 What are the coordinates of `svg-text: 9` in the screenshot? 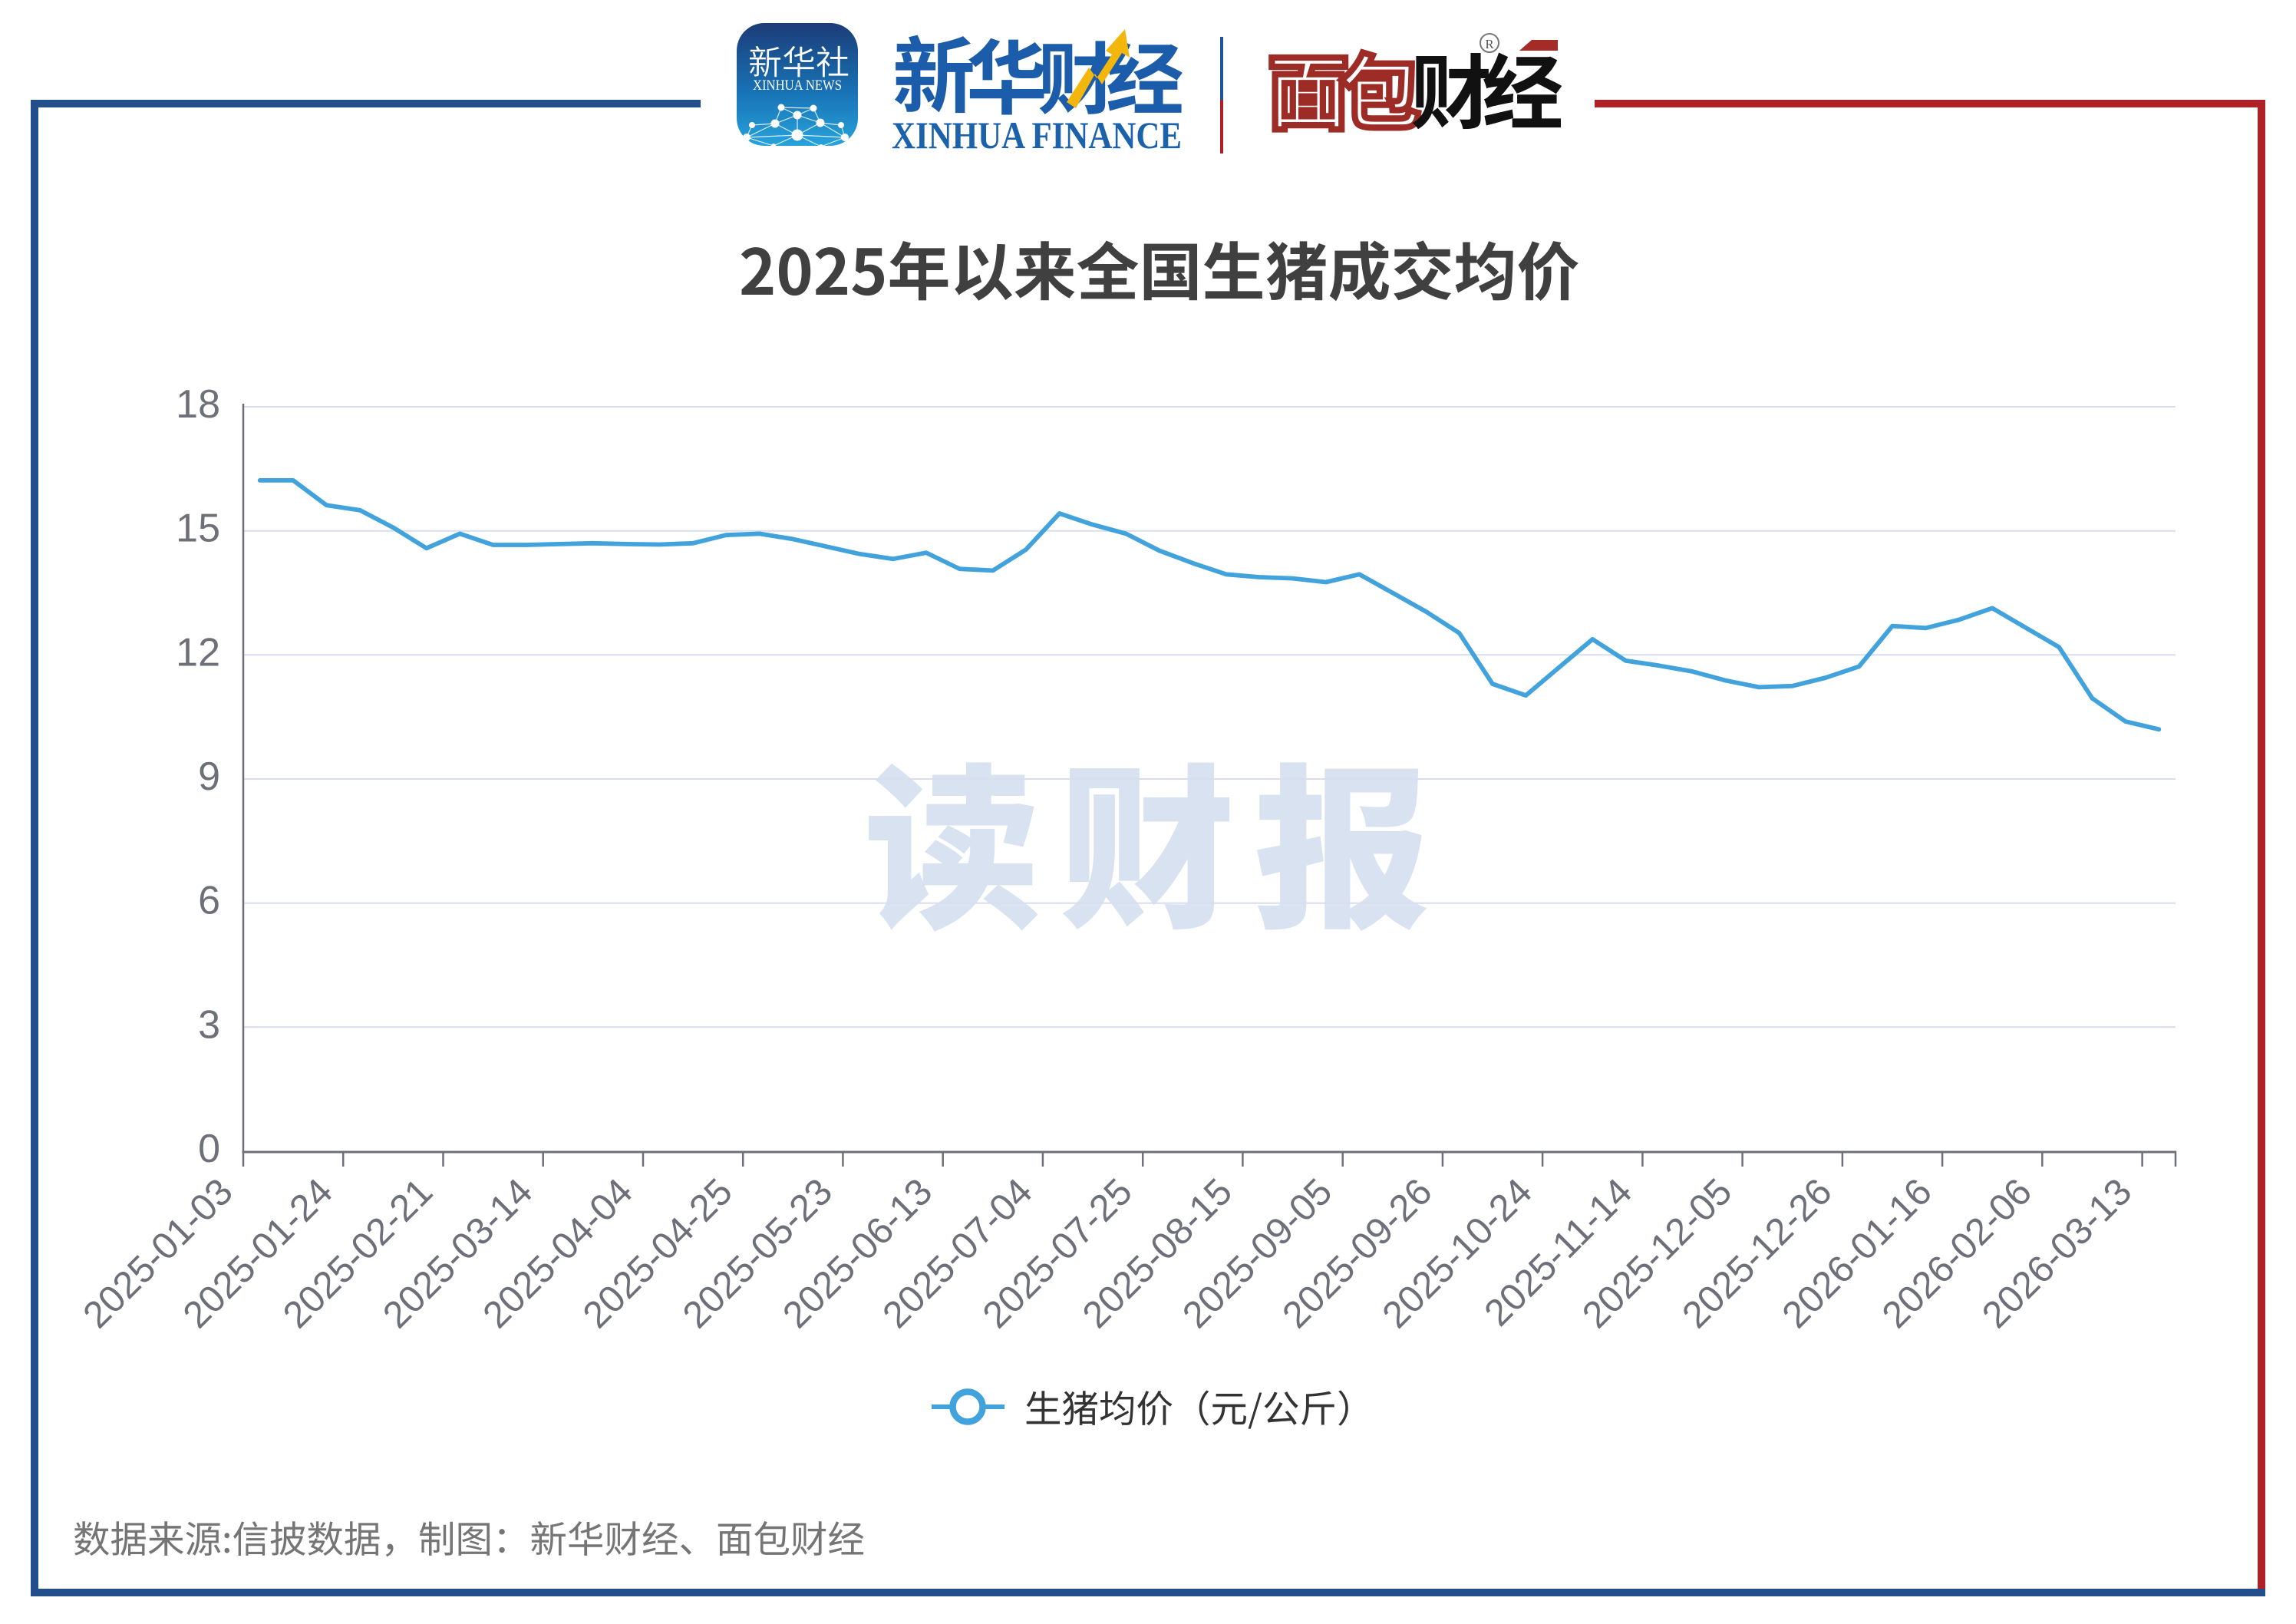 It's located at (209, 776).